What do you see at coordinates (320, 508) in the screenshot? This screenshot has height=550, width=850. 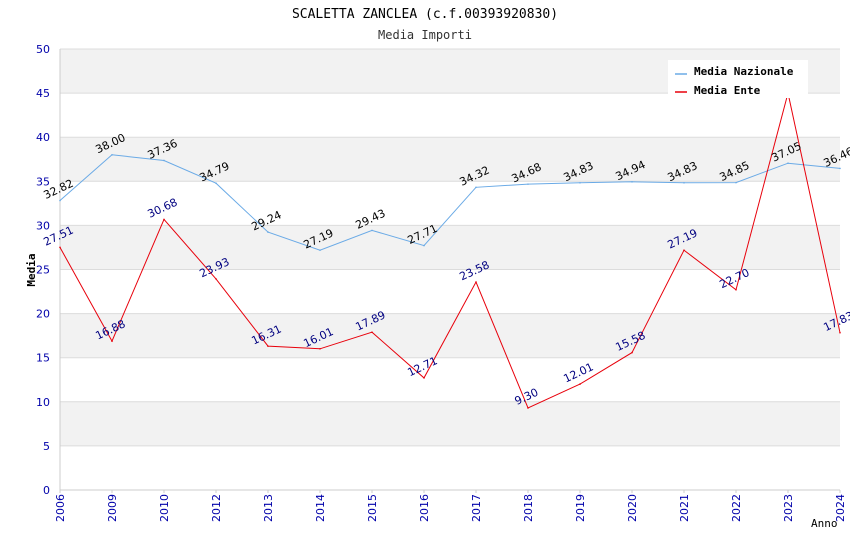 I see `x-tick-label: 2014` at bounding box center [320, 508].